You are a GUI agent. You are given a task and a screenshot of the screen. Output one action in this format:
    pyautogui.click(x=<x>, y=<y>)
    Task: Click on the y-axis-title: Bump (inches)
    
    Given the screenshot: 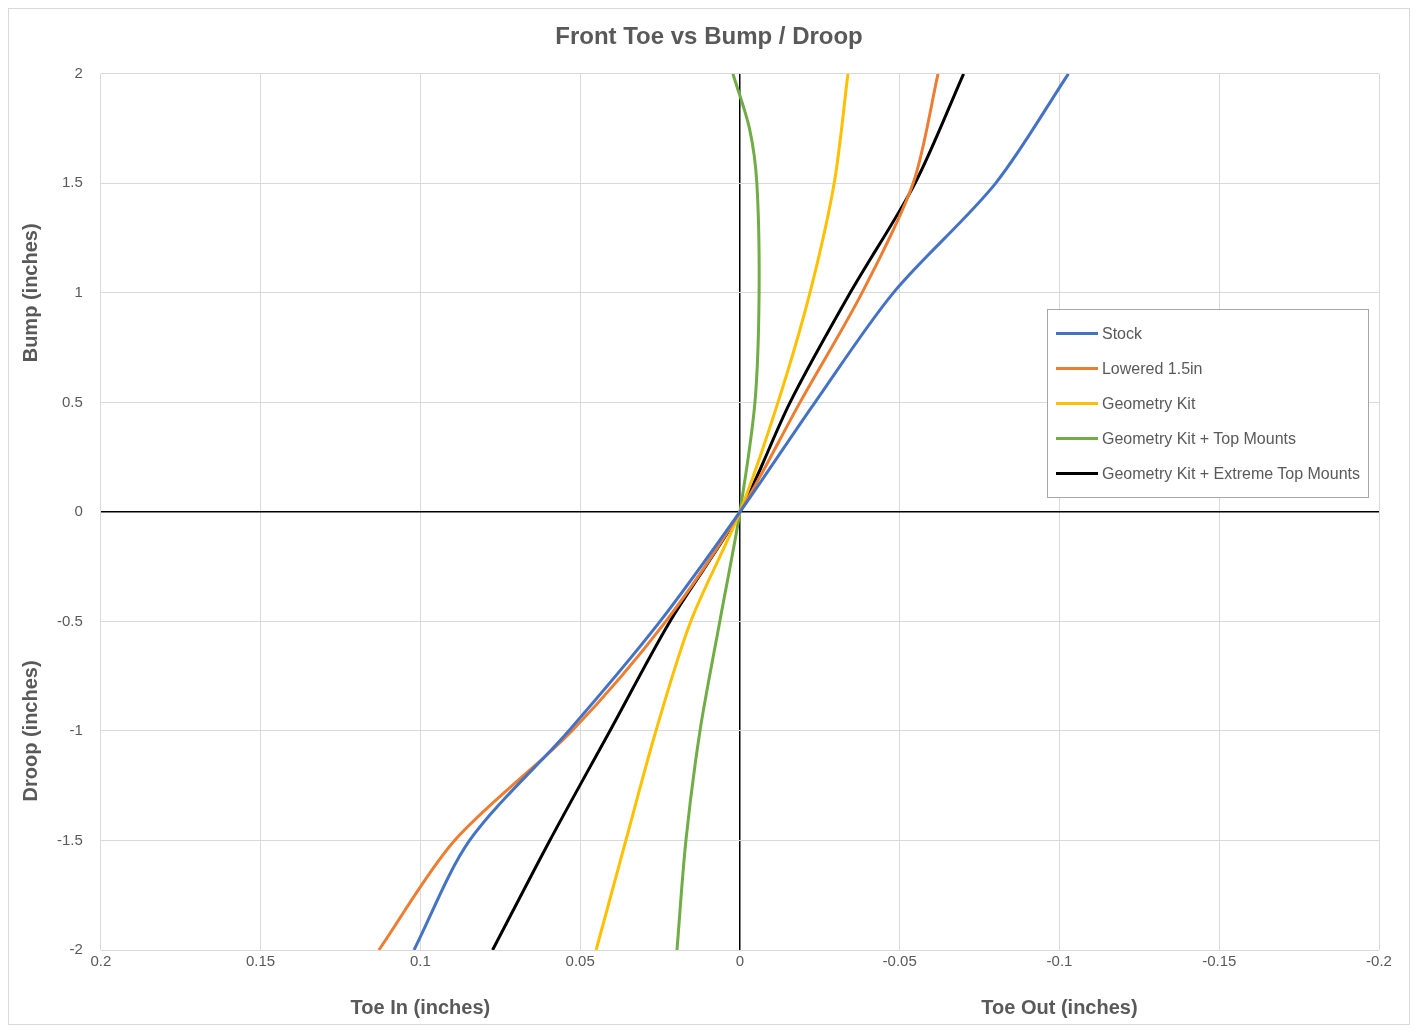 What is the action you would take?
    pyautogui.click(x=29, y=293)
    